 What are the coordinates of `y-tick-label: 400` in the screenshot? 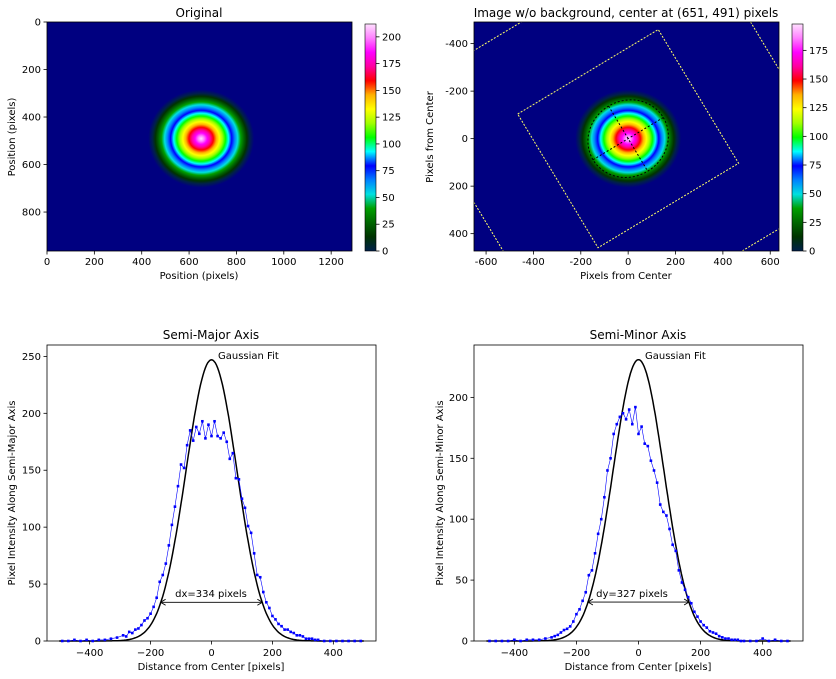 It's located at (31, 118).